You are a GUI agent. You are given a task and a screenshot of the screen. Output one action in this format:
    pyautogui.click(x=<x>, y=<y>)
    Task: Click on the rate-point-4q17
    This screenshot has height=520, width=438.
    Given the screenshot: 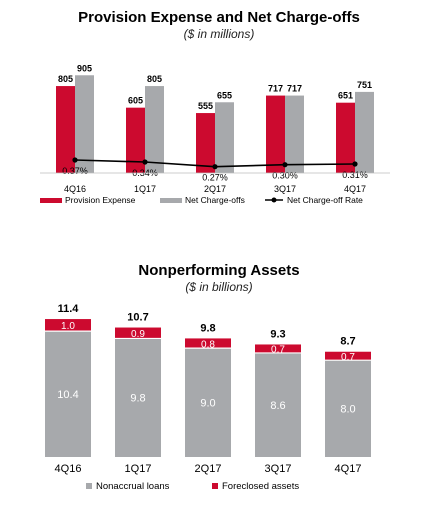 What is the action you would take?
    pyautogui.click(x=355, y=164)
    